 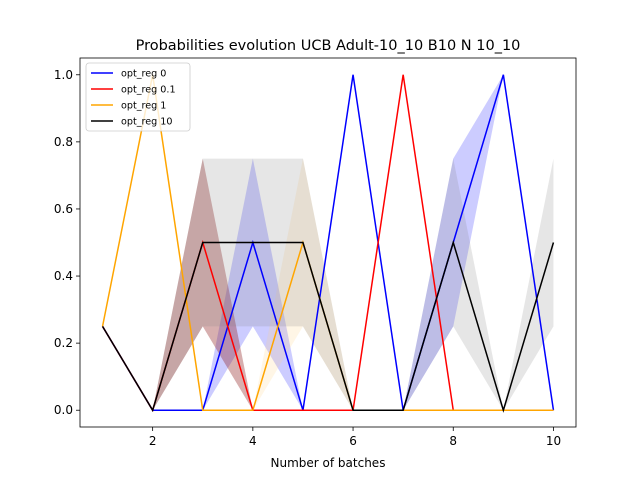 I want to click on y-tick-label: 0.2, so click(x=63, y=343).